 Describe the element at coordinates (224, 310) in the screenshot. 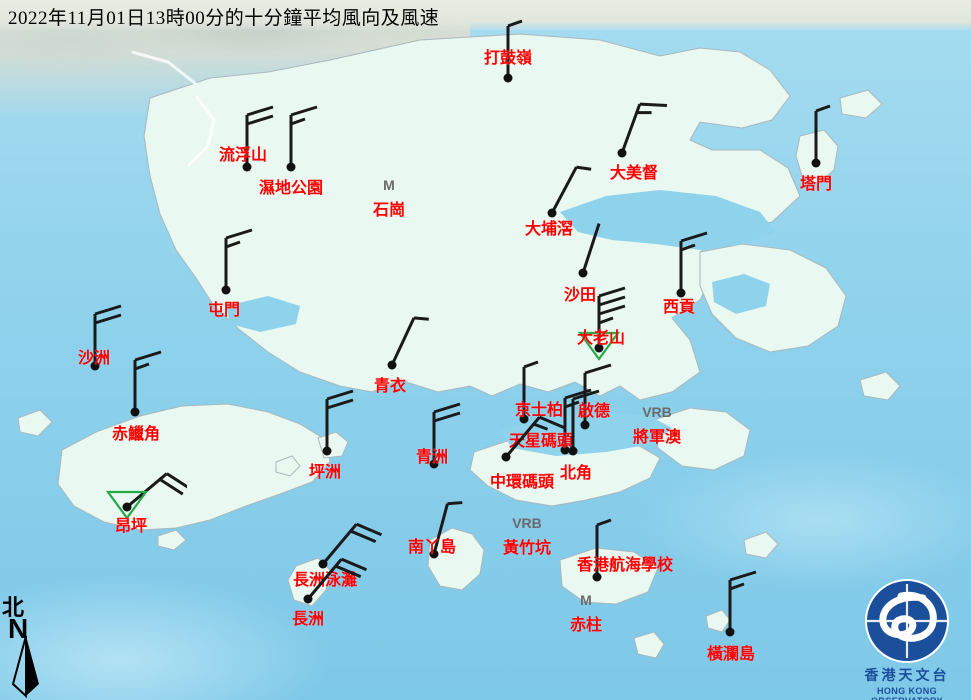

I see `station-name-label: 屯門` at that location.